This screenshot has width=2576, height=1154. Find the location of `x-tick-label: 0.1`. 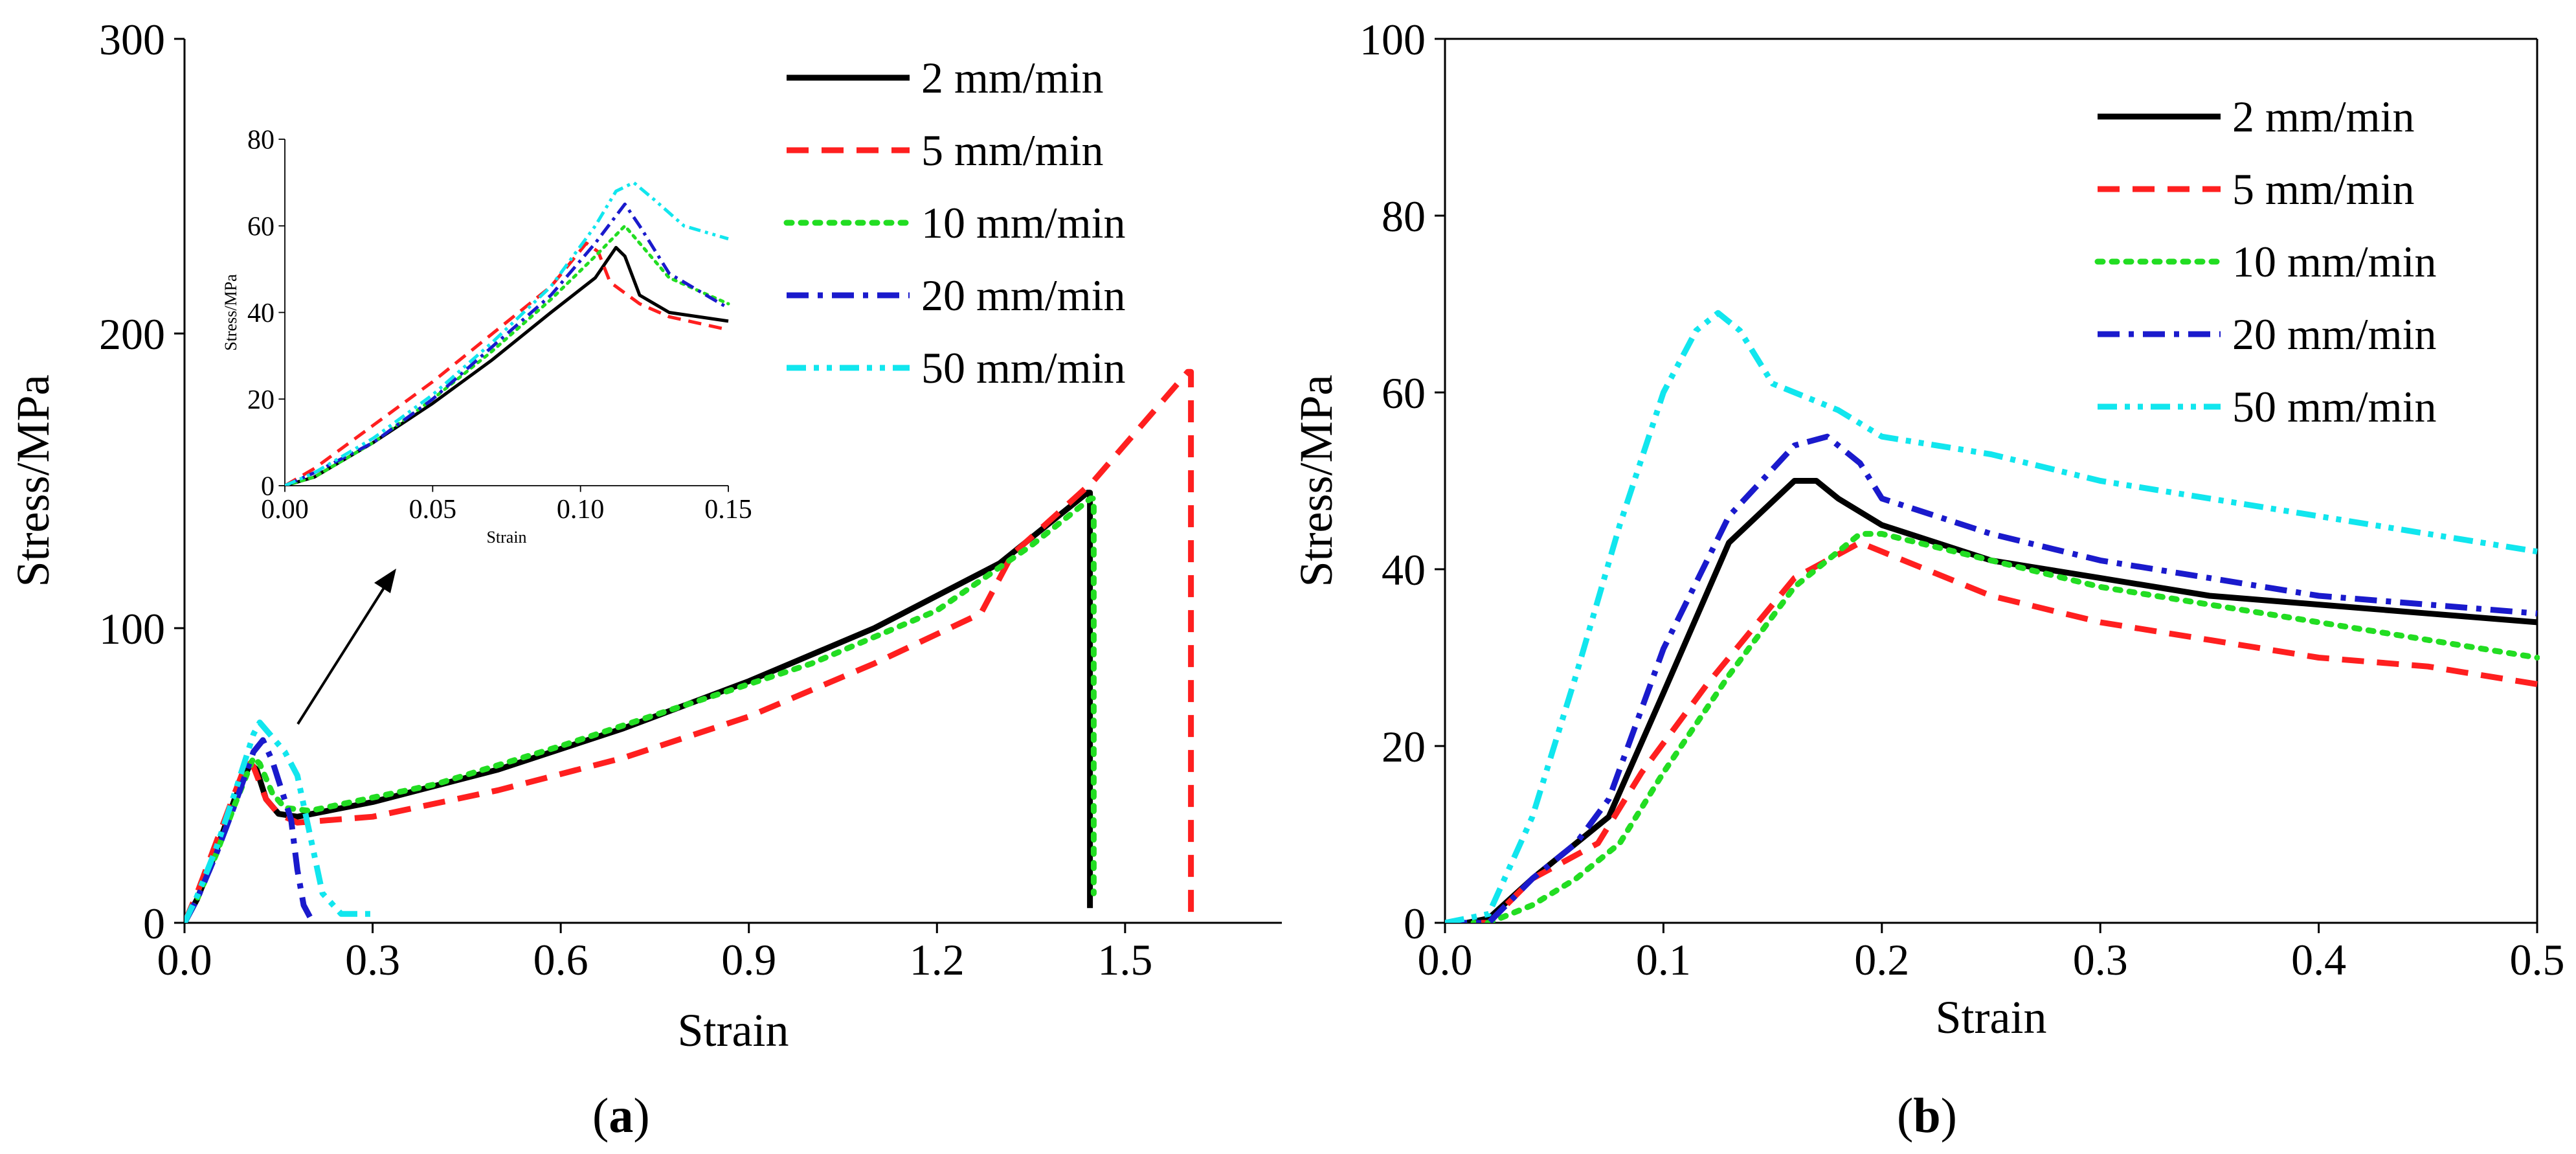

x-tick-label: 0.1 is located at coordinates (1664, 960).